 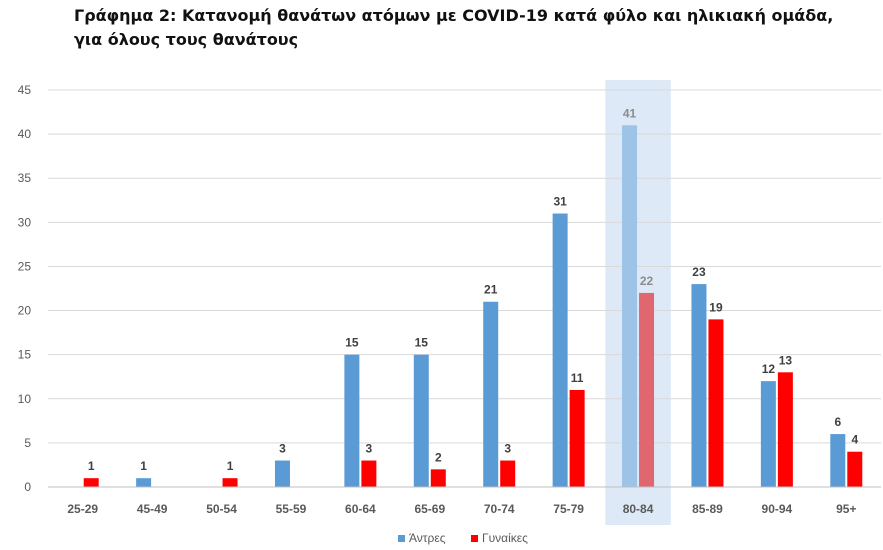 I want to click on data-label: 2, so click(x=438, y=457).